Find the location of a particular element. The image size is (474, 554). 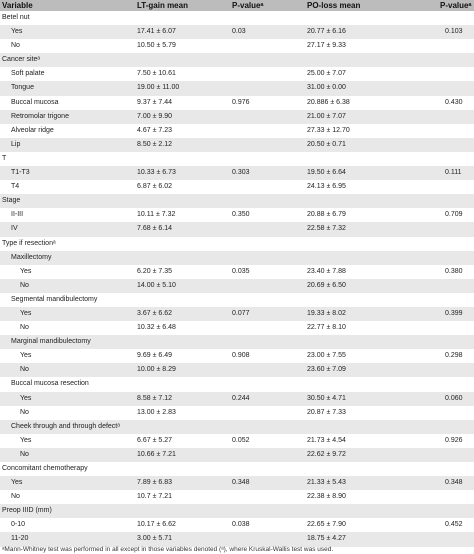

table-row: 11-20 3.00 ± 5.71 18.75 ± 4.27 is located at coordinates (237, 539).